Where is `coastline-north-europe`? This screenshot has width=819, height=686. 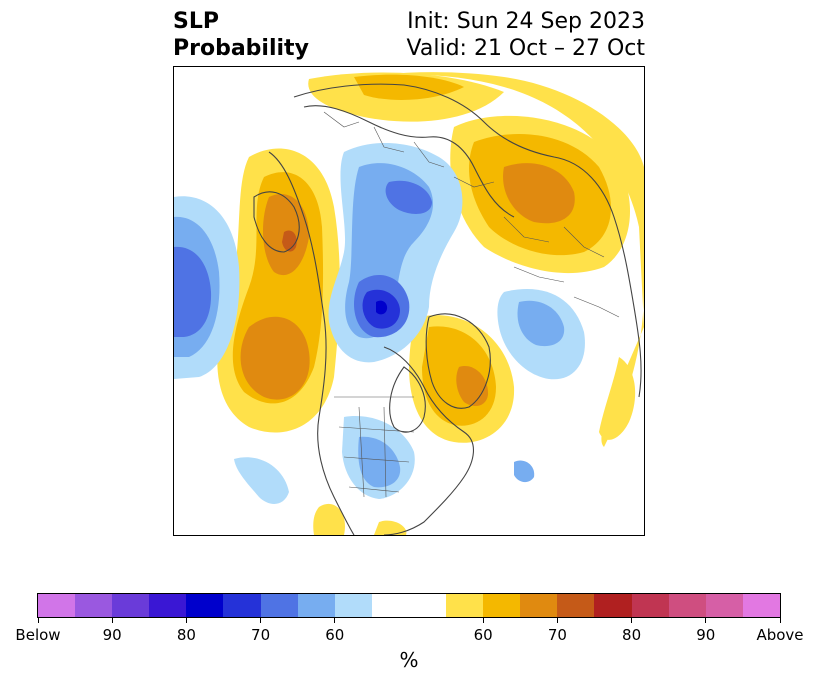
coastline-north-europe is located at coordinates (409, 161).